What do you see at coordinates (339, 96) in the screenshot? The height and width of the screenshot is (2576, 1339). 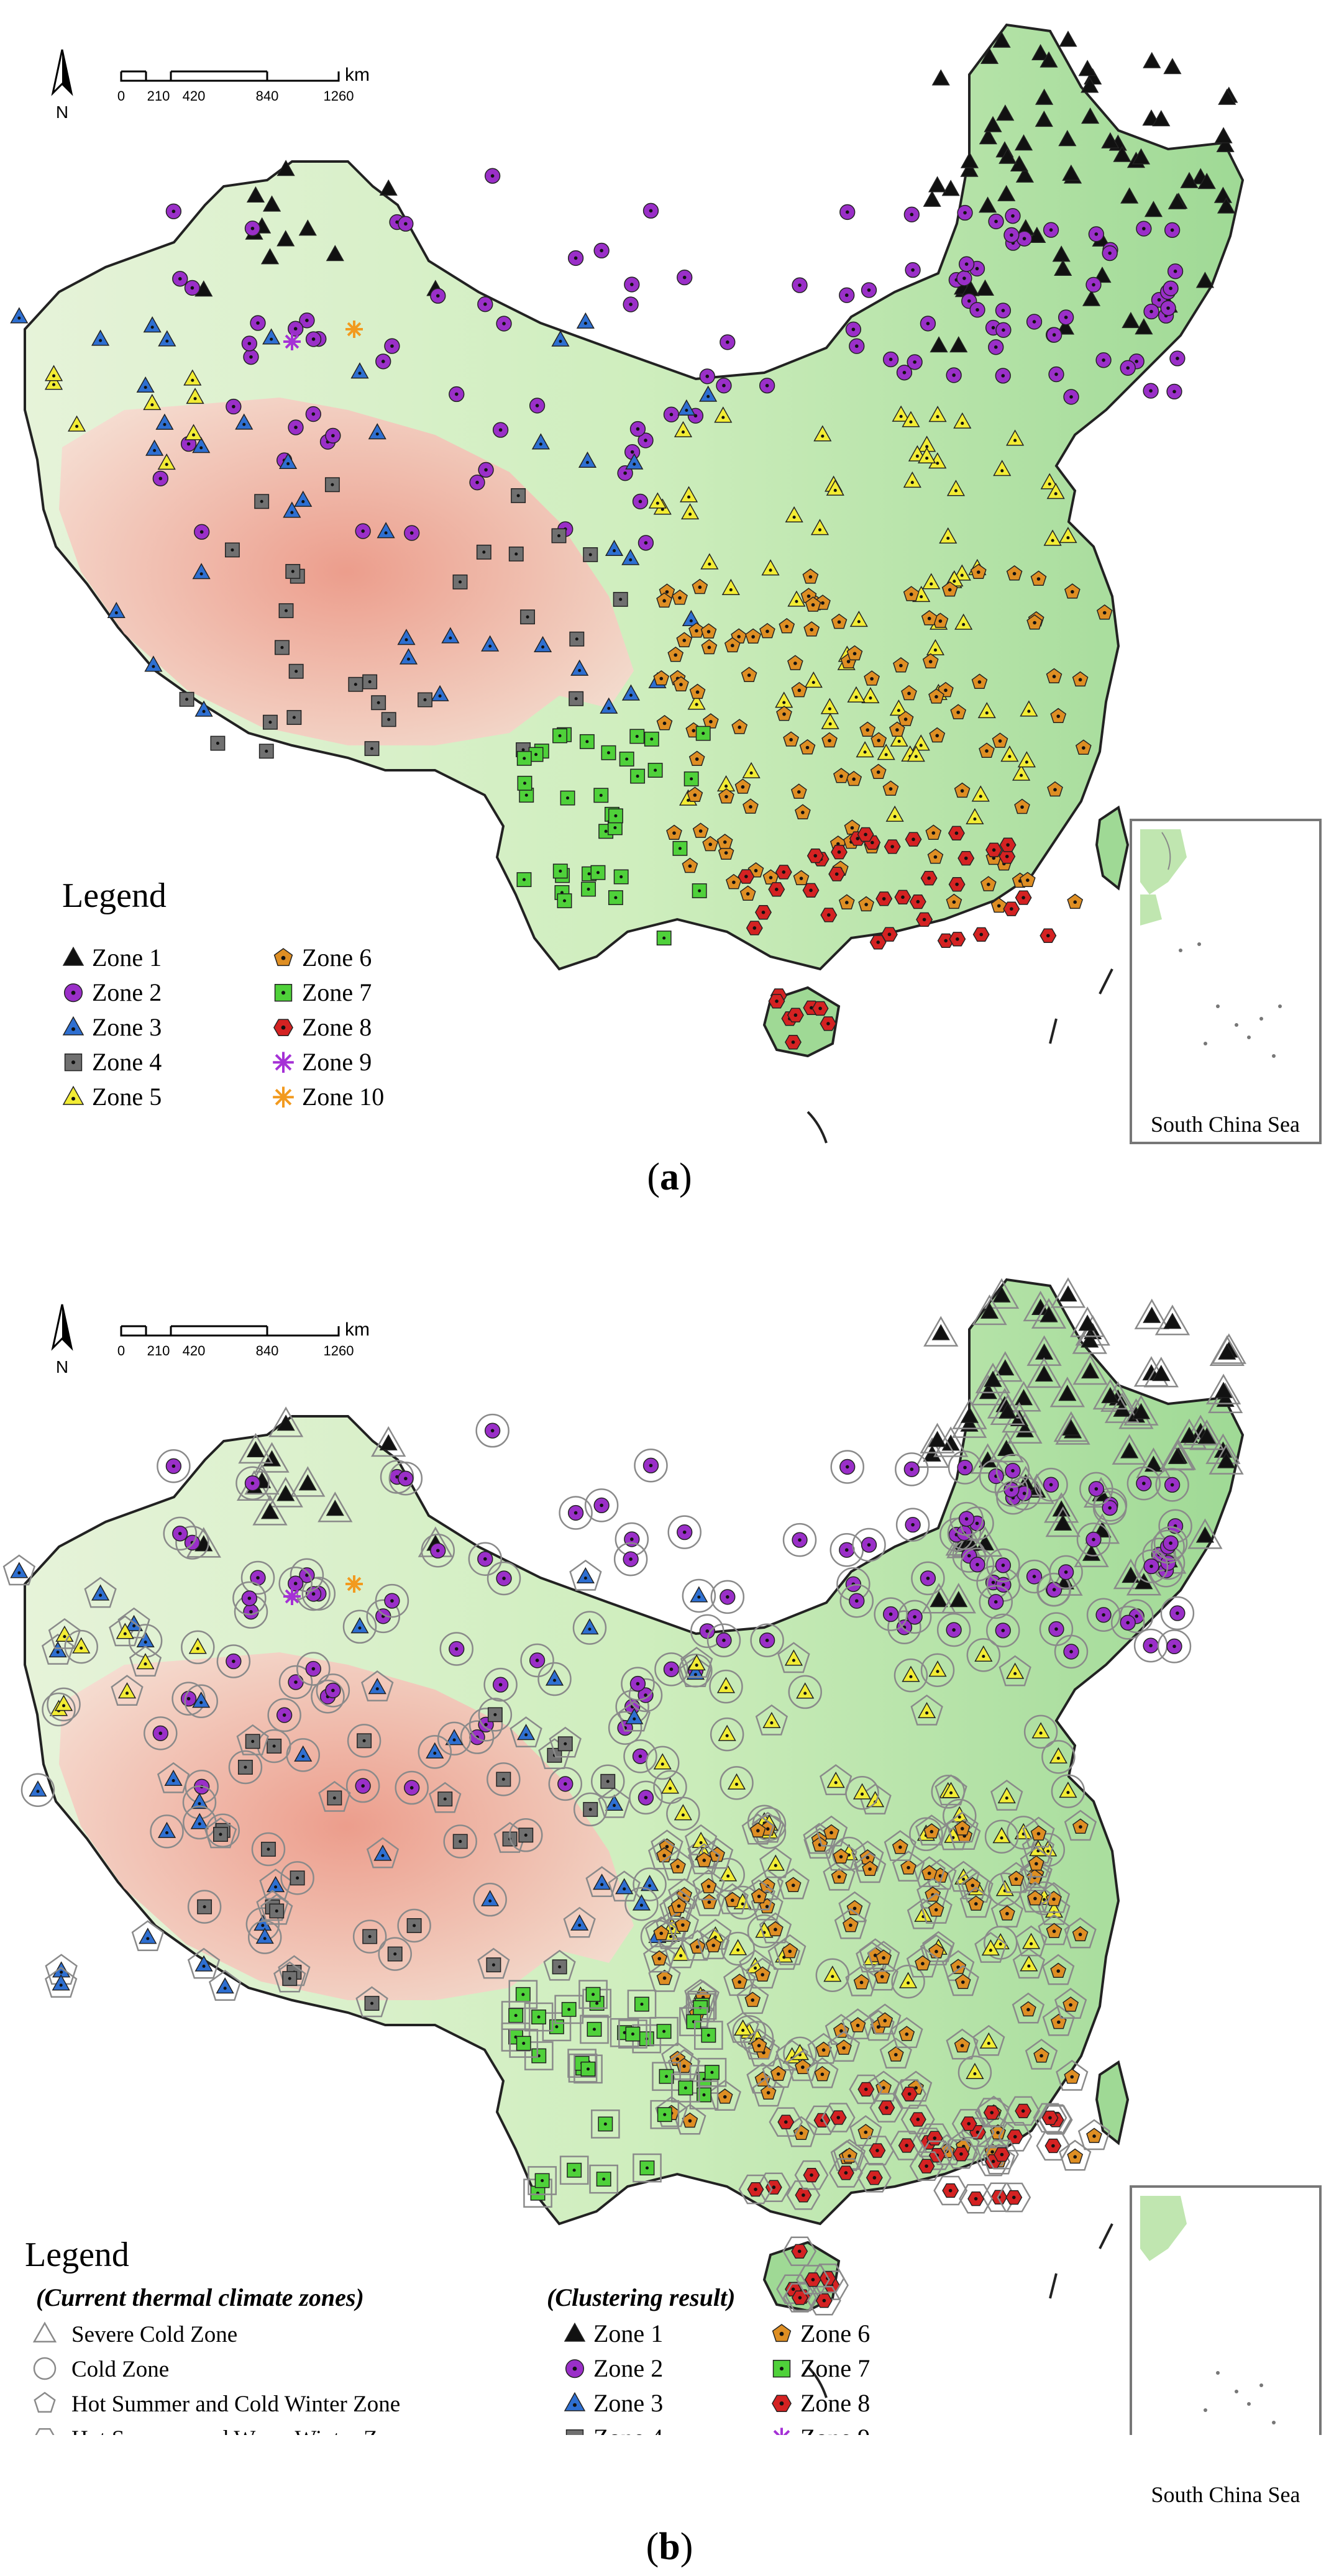 I see `scale-tick-1260: 1260` at bounding box center [339, 96].